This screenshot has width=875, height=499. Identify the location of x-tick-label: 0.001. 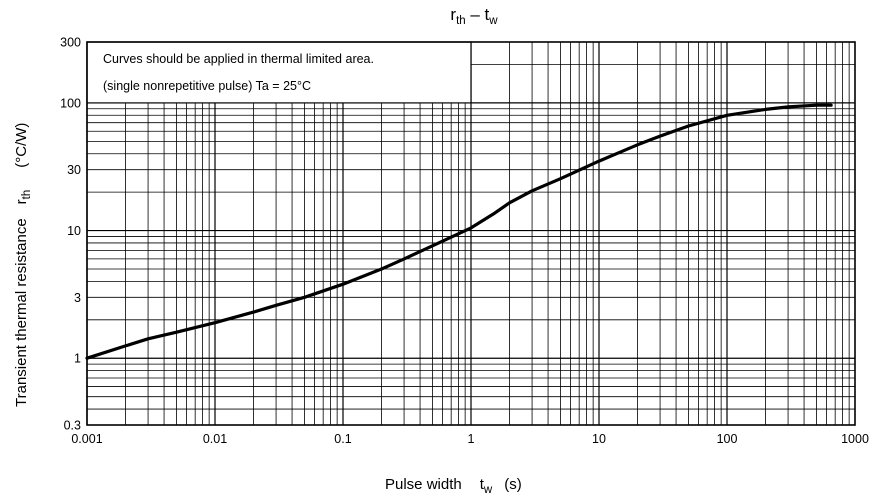
(86, 439).